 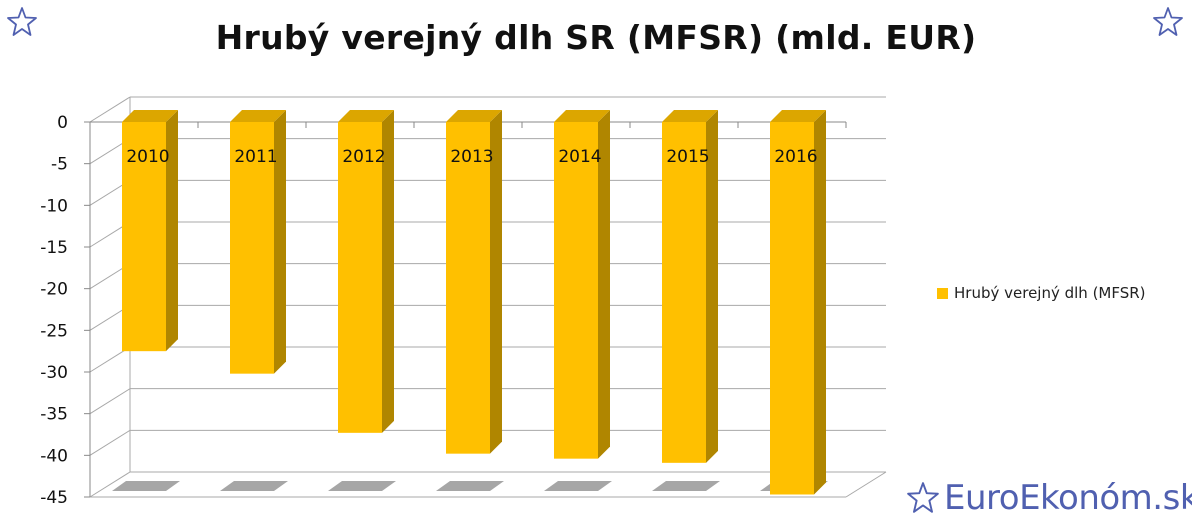 I want to click on y-tick-label: -25, so click(x=54, y=331).